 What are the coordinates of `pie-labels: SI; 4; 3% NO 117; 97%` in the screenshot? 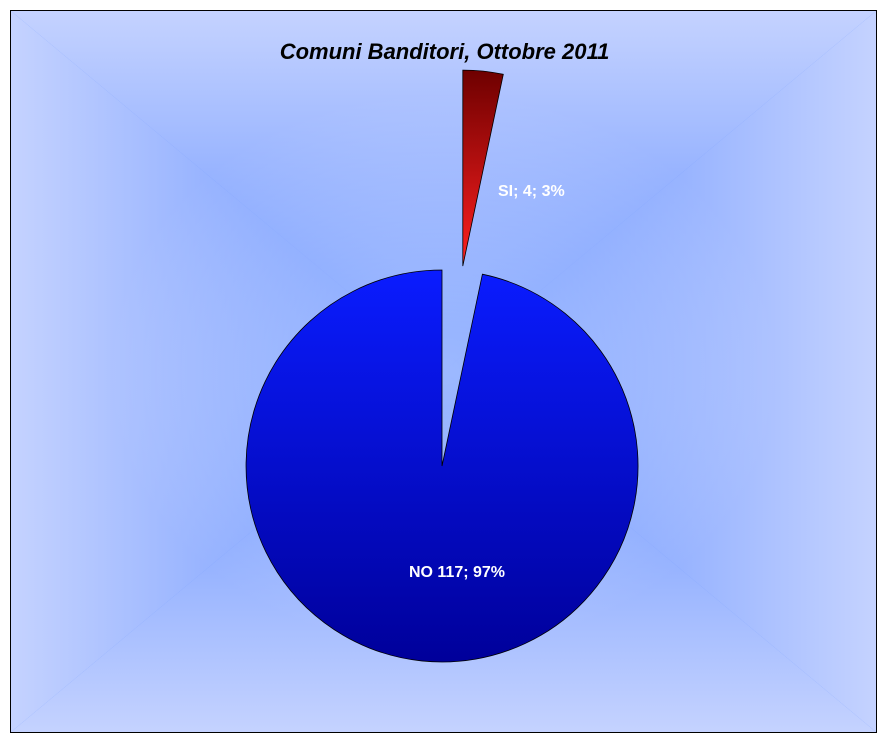 It's located at (487, 382).